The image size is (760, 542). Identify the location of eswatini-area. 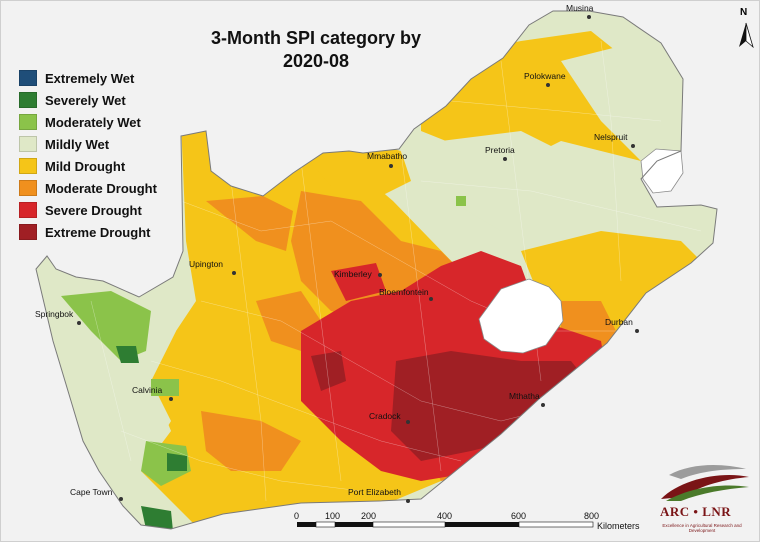
(662, 171).